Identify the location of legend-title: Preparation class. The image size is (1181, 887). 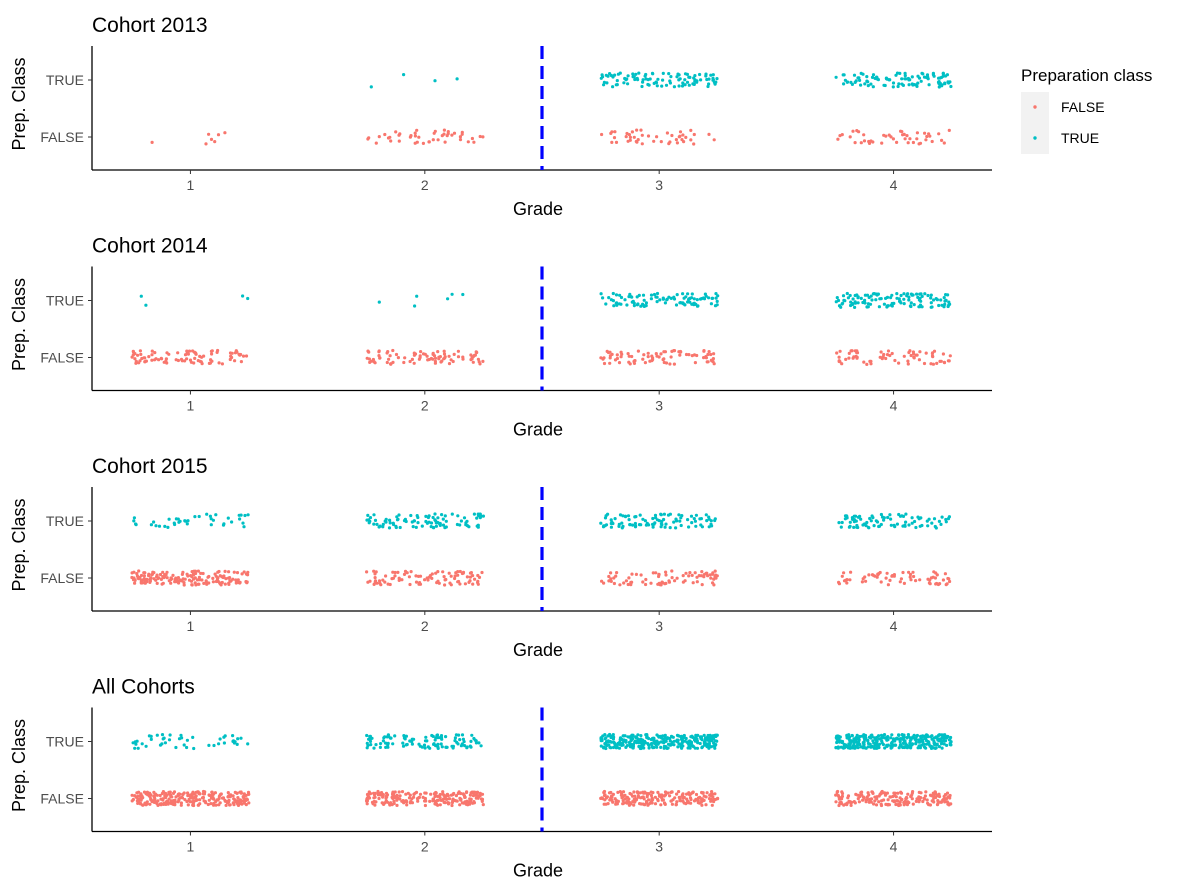
(1086, 75).